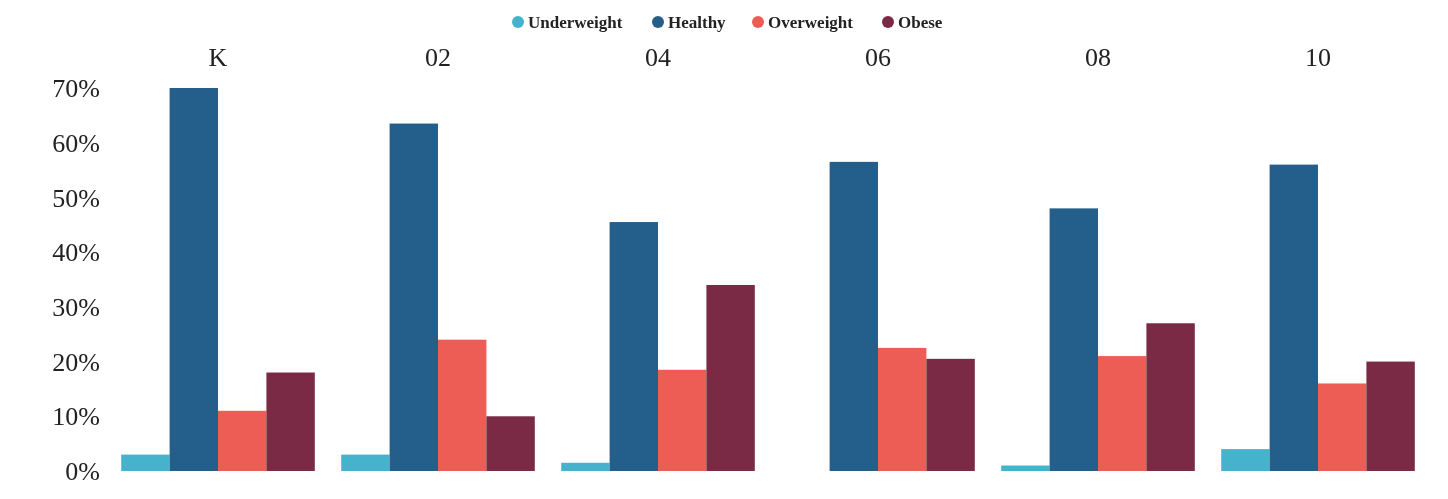  I want to click on x-tick-label: 10, so click(1318, 57).